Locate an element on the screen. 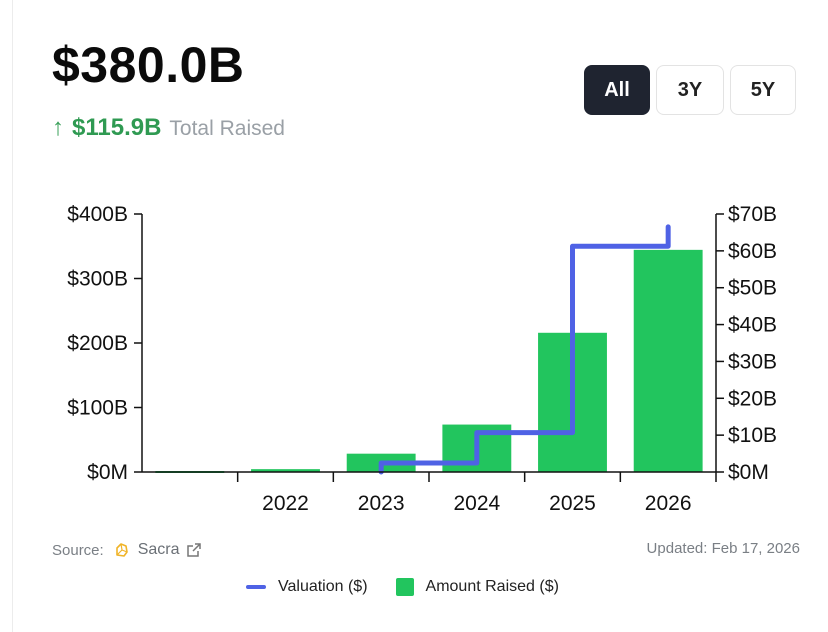 Image resolution: width=828 pixels, height=632 pixels. left-tick-label: $0M is located at coordinates (107, 472).